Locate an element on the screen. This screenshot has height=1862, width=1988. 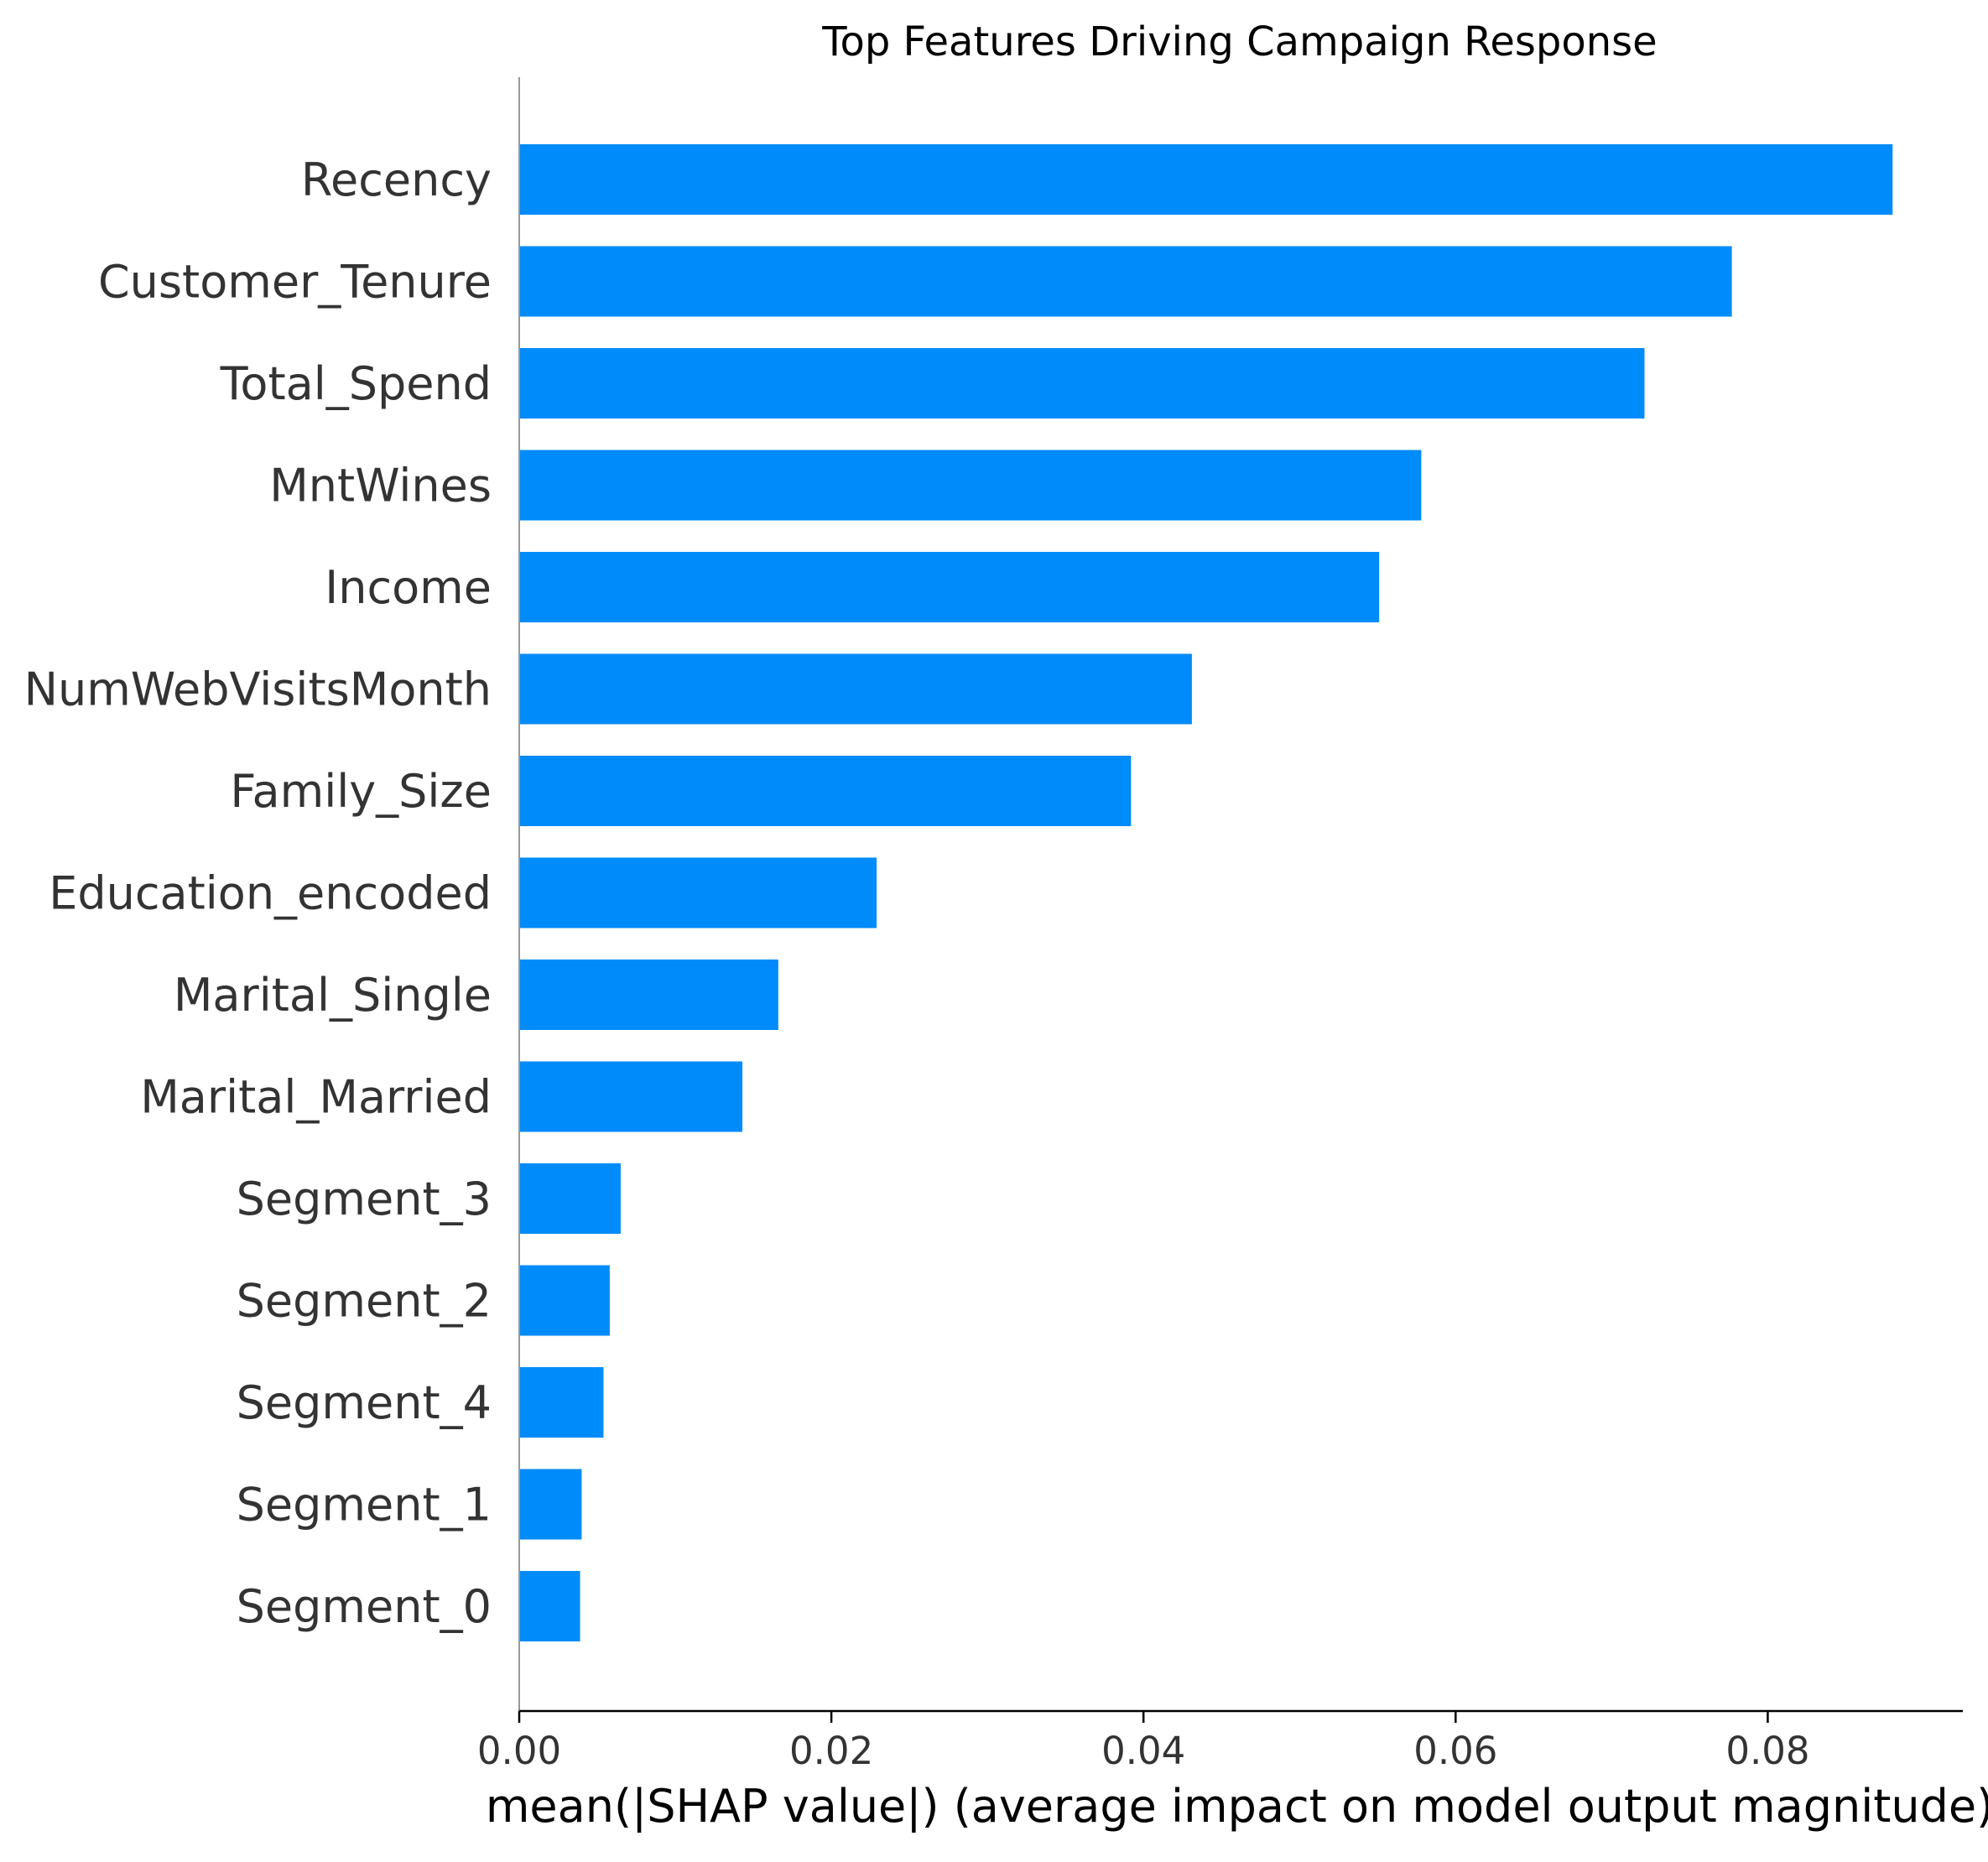
category-label: Segment_3 is located at coordinates (365, 1199).